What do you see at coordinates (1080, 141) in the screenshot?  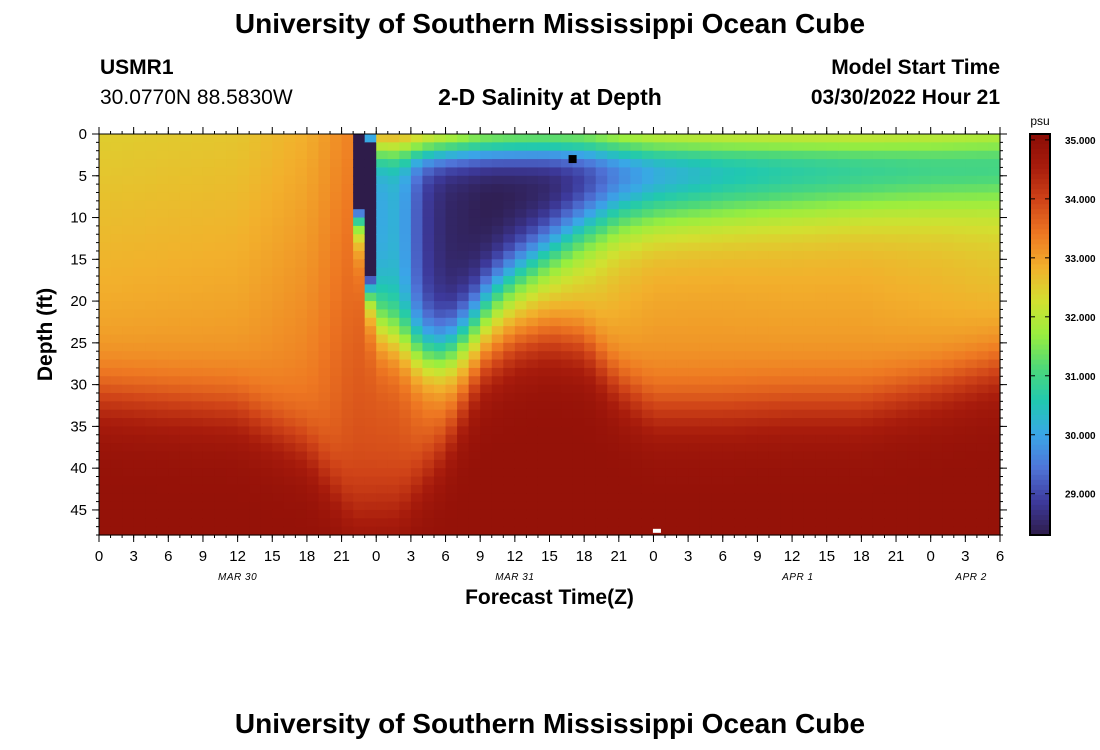 I see `colorbar-tick-label: 35.000` at bounding box center [1080, 141].